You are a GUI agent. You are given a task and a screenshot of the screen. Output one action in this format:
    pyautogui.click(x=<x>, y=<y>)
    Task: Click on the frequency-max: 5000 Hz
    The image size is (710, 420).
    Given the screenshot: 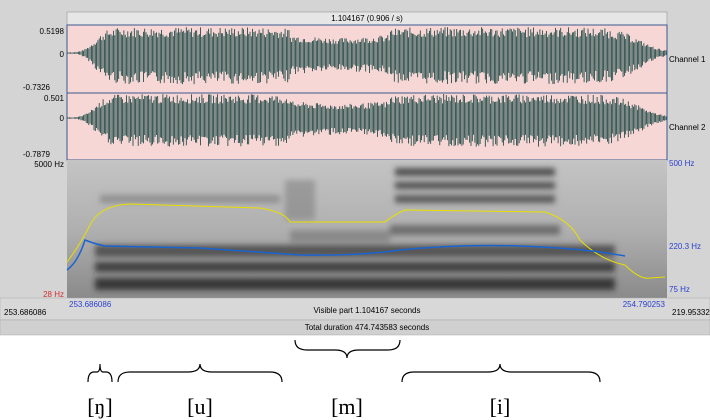 What is the action you would take?
    pyautogui.click(x=49, y=164)
    